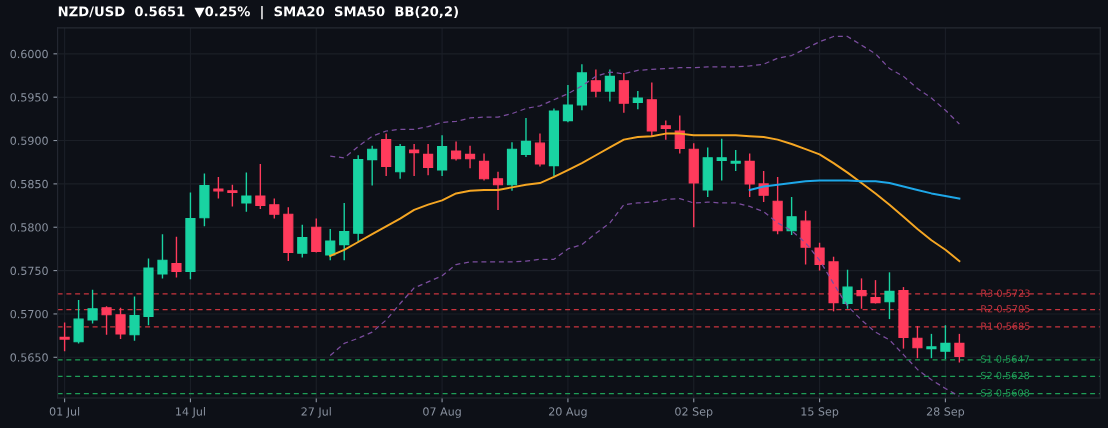 The height and width of the screenshot is (428, 1108). Describe the element at coordinates (29, 140) in the screenshot. I see `y-tick-label: 0.5900` at that location.